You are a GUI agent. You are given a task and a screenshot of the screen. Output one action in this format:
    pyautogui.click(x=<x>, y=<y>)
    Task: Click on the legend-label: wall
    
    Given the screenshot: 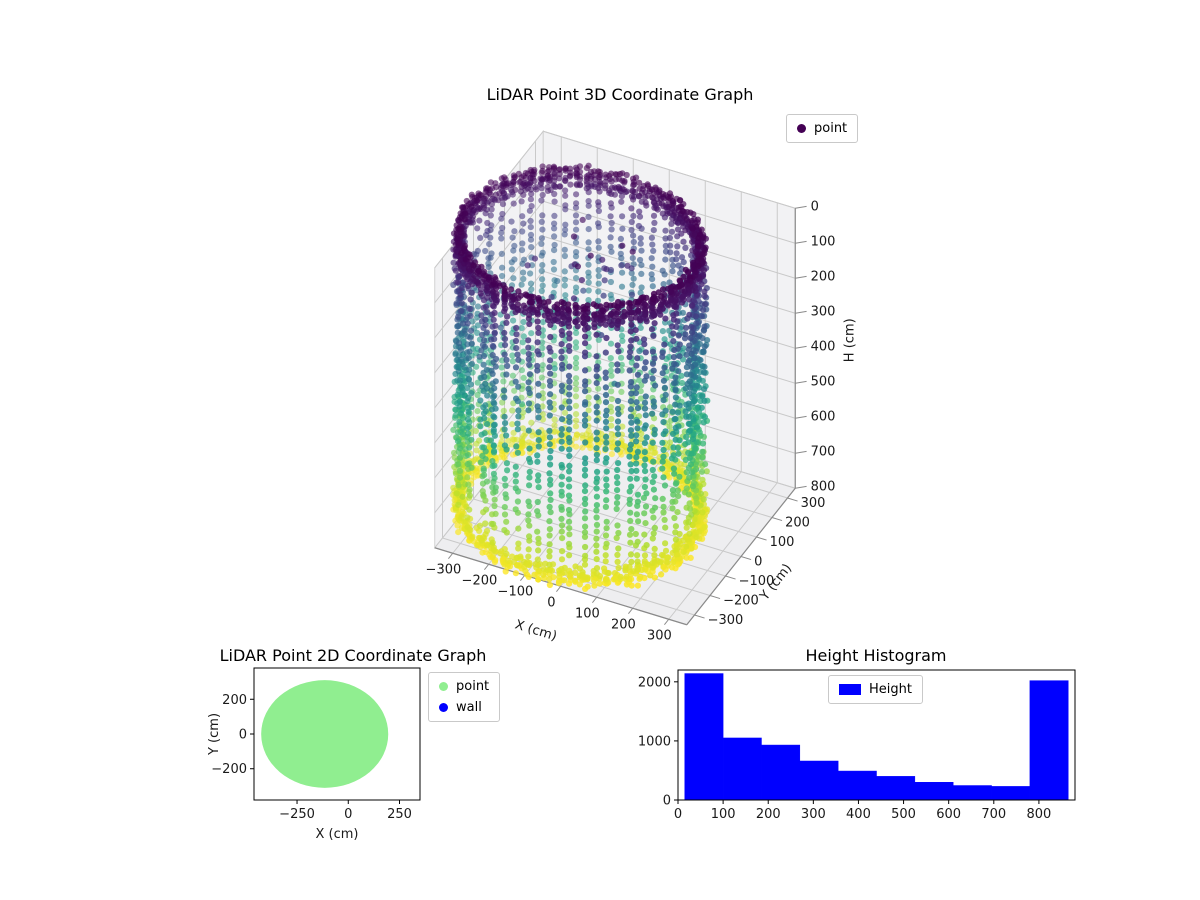 What is the action you would take?
    pyautogui.click(x=469, y=707)
    